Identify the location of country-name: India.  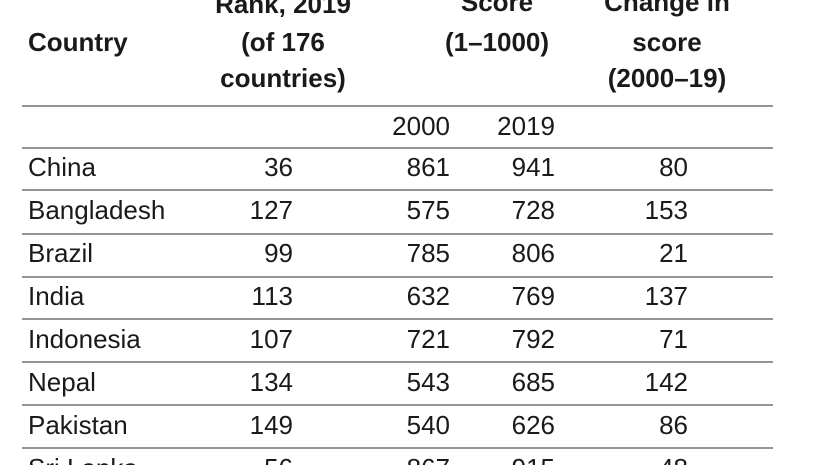
(56, 296).